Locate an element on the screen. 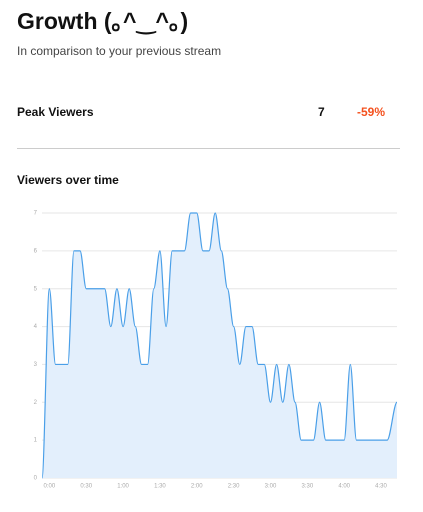  x-tick-label: 4:30 is located at coordinates (381, 487).